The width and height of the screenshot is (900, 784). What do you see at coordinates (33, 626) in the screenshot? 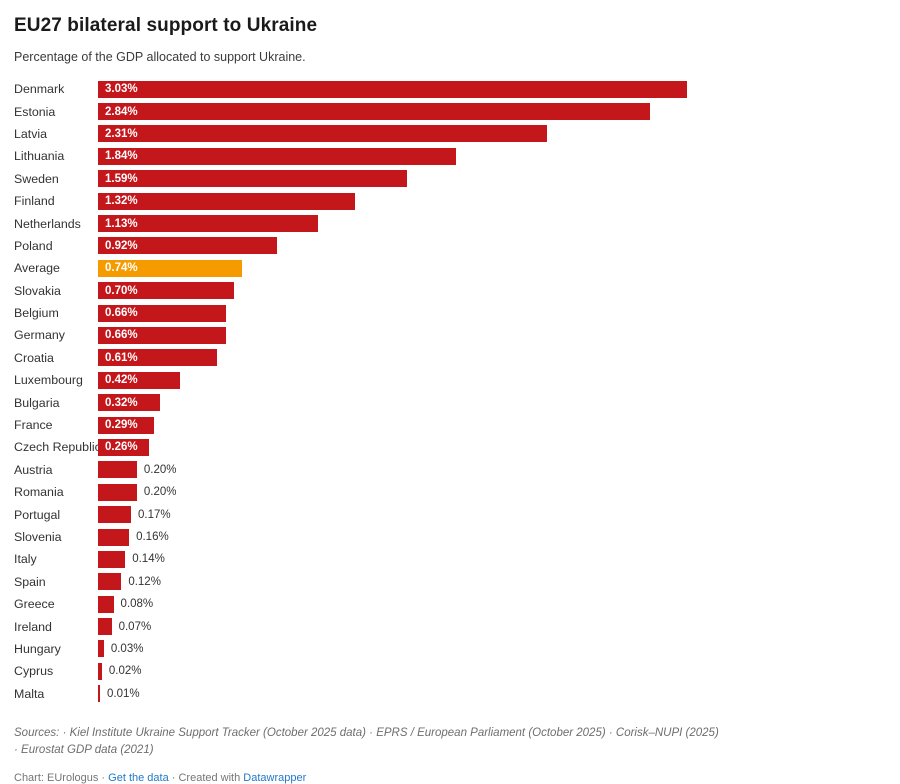
I see `country-label: Ireland` at bounding box center [33, 626].